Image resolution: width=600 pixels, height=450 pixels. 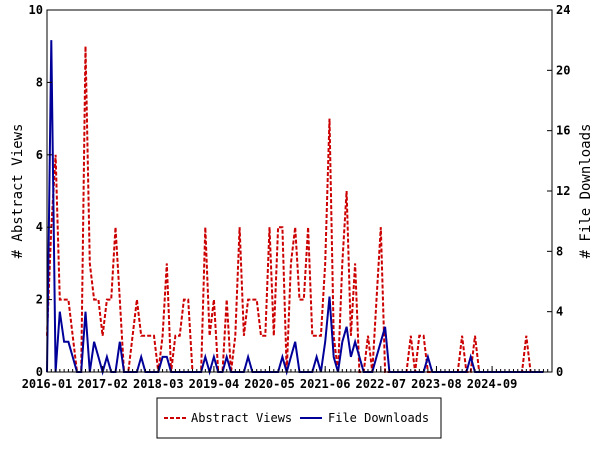 I want to click on x-tick-label: 2021-06, so click(x=325, y=384).